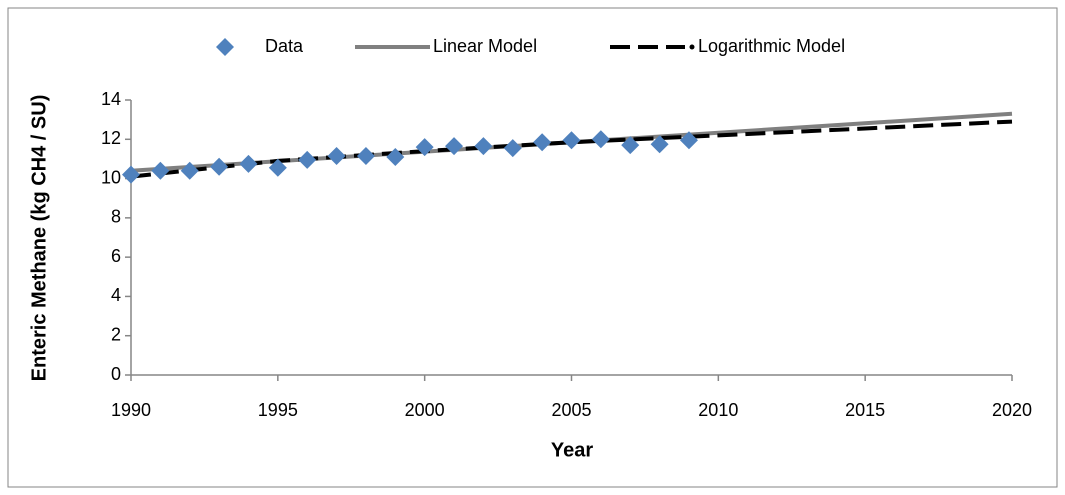  I want to click on x-tick-label: 2005, so click(571, 410).